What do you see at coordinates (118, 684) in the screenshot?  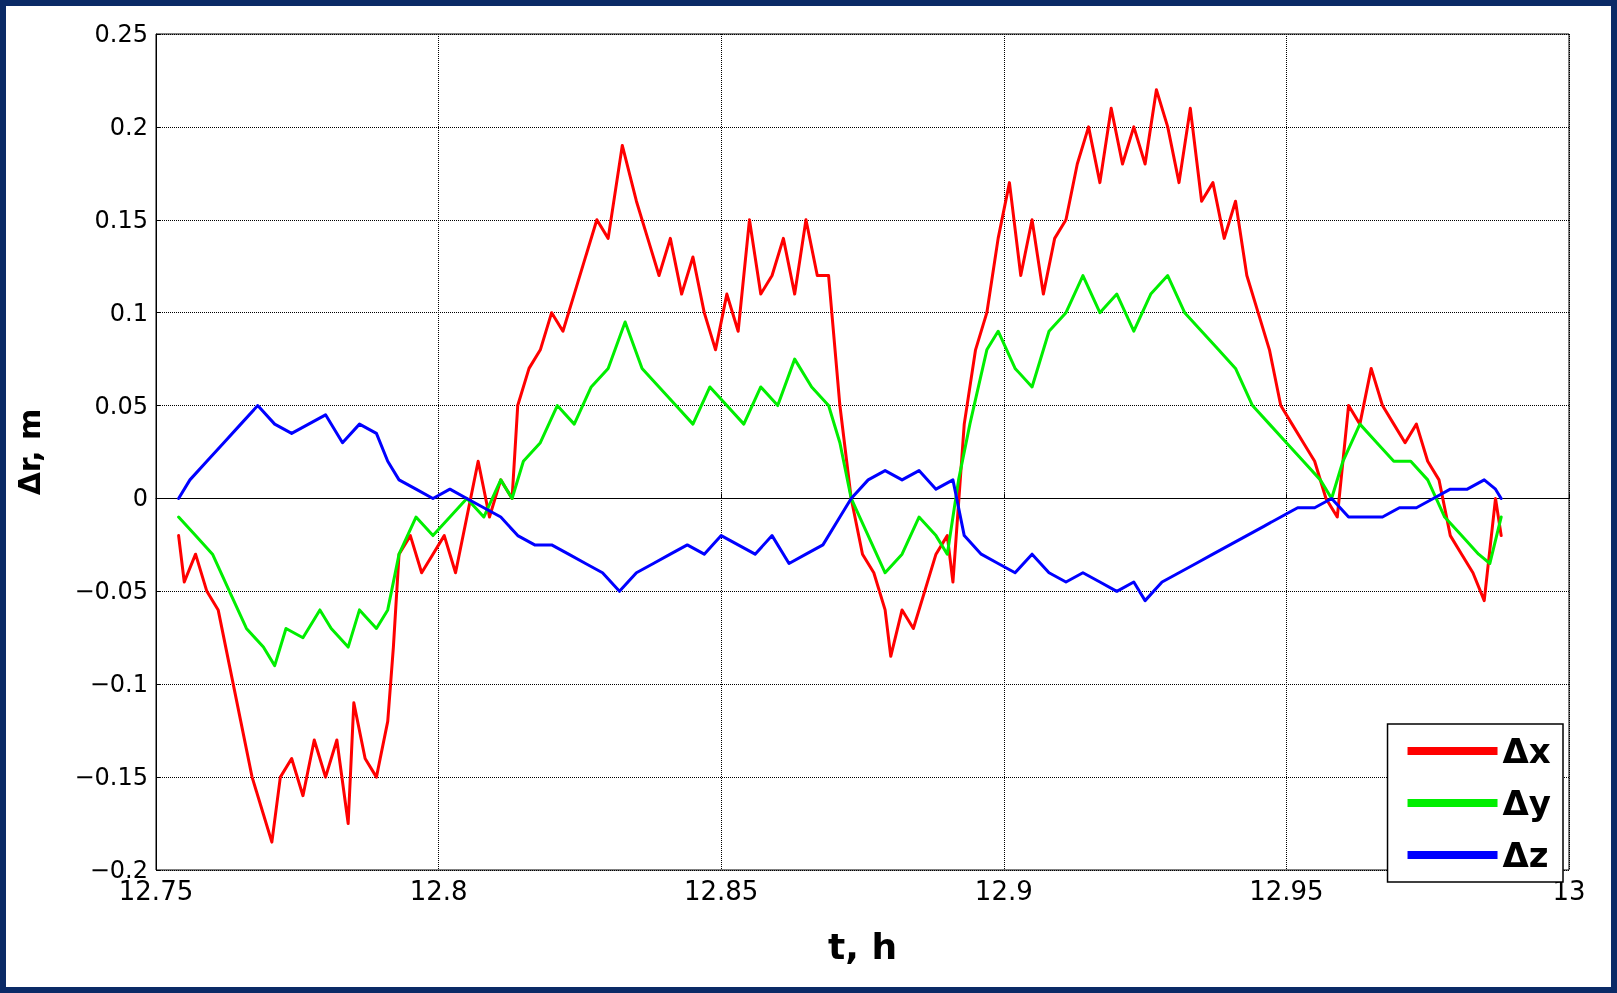 I see `y-tick-label: −0.1` at bounding box center [118, 684].